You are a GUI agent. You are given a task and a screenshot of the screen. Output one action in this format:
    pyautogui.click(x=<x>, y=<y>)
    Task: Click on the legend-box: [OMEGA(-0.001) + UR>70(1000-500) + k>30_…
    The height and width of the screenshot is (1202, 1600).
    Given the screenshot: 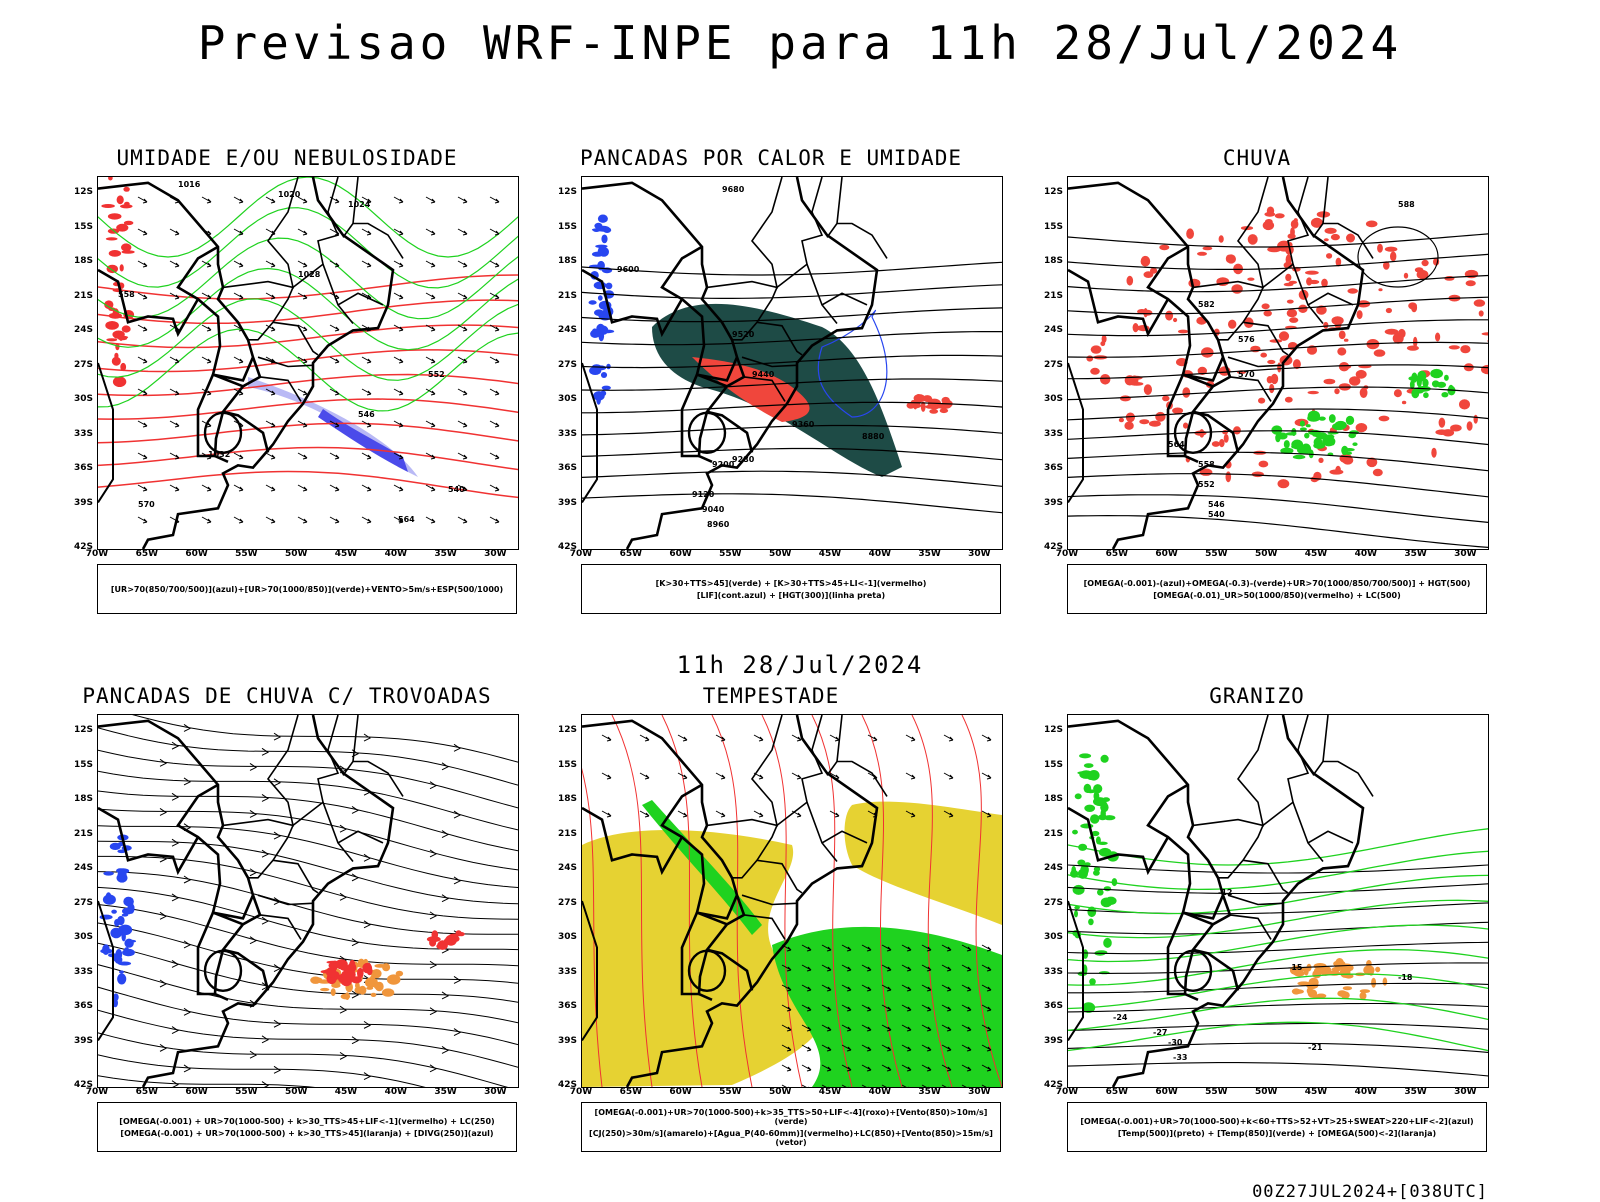 What is the action you would take?
    pyautogui.click(x=307, y=1127)
    